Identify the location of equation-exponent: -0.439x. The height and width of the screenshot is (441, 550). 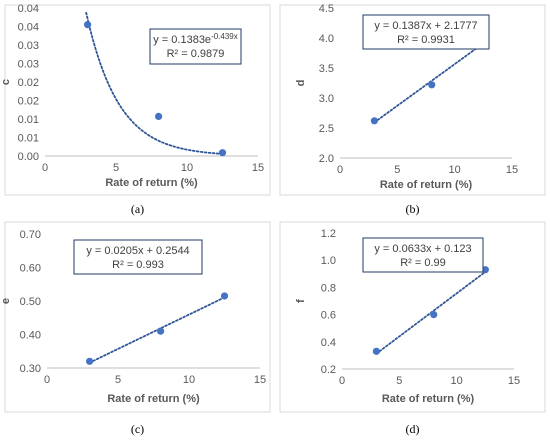
(224, 36).